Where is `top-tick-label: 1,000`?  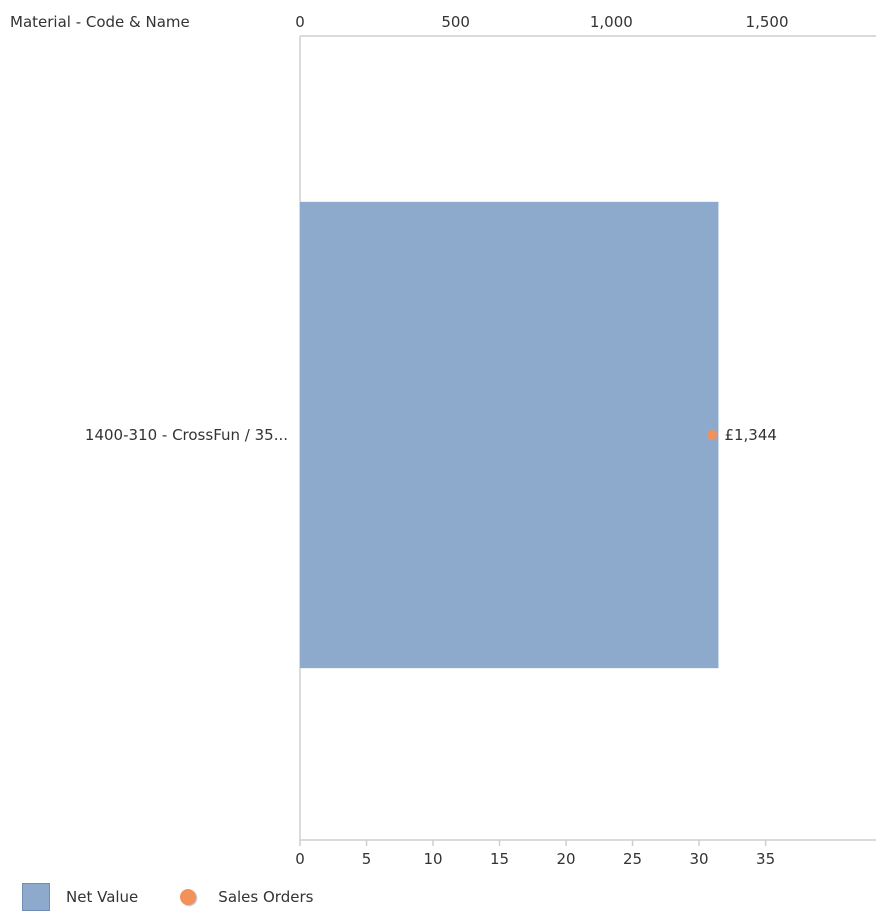
top-tick-label: 1,000 is located at coordinates (611, 22).